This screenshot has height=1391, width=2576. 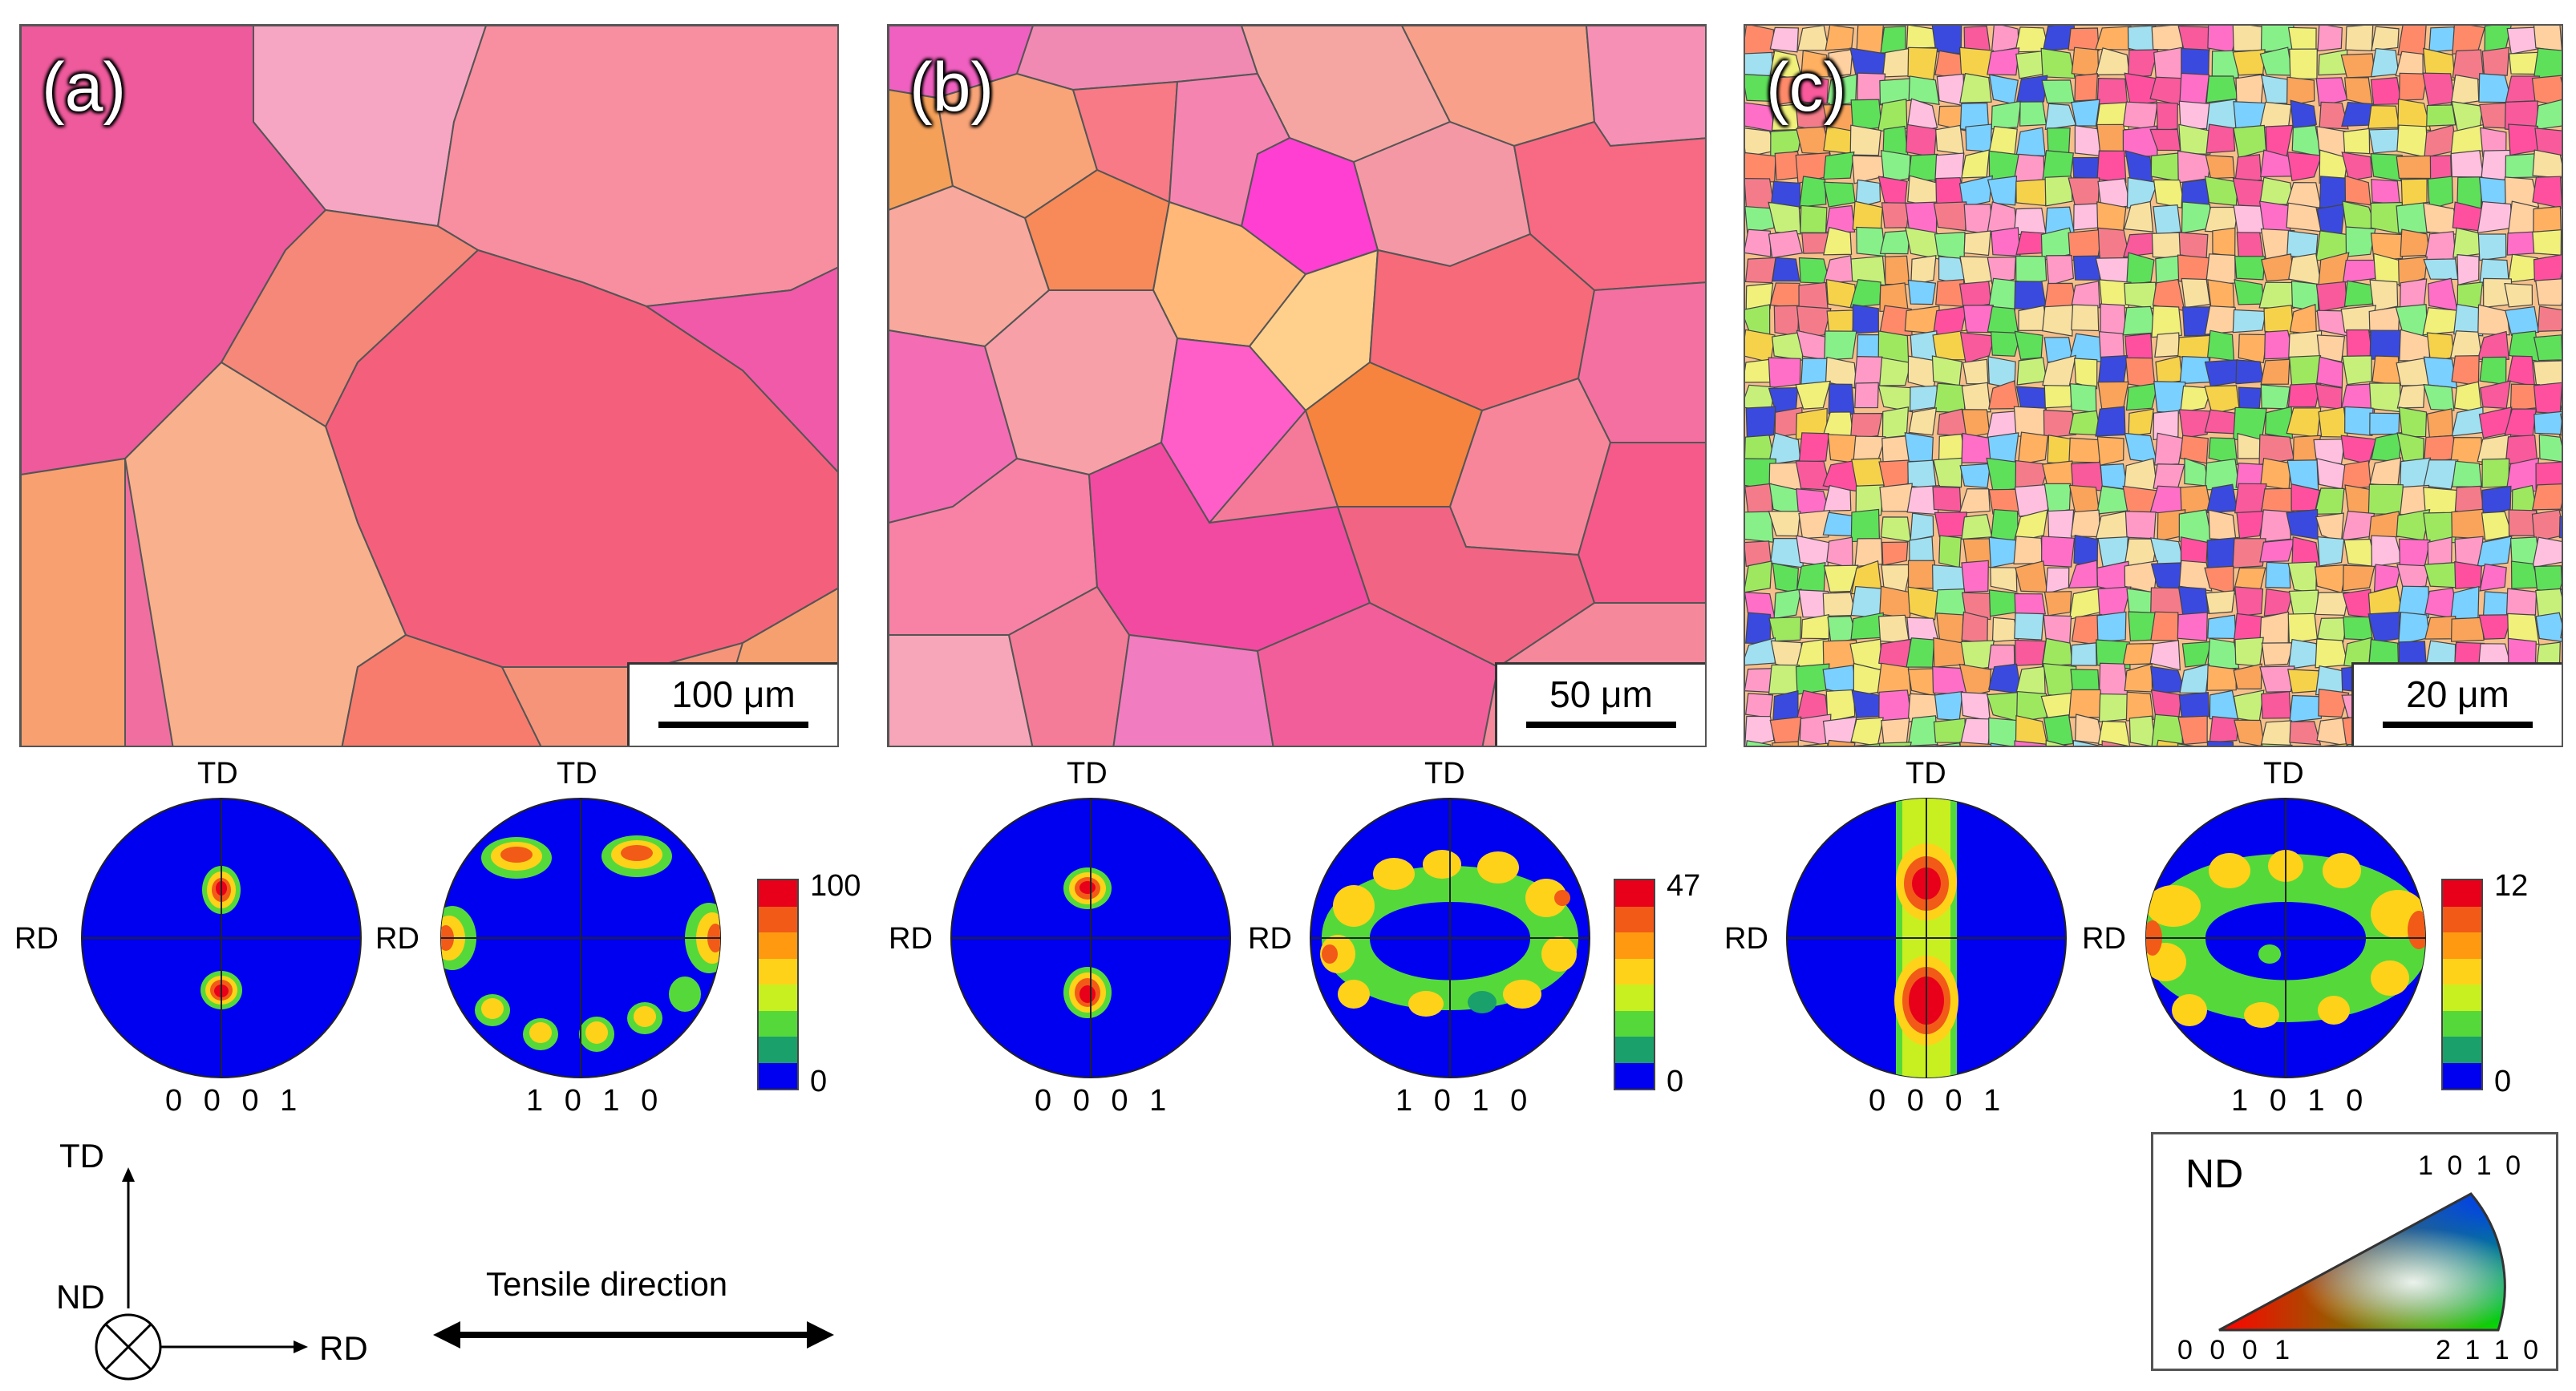 I want to click on pf-td-label: TD, so click(x=217, y=774).